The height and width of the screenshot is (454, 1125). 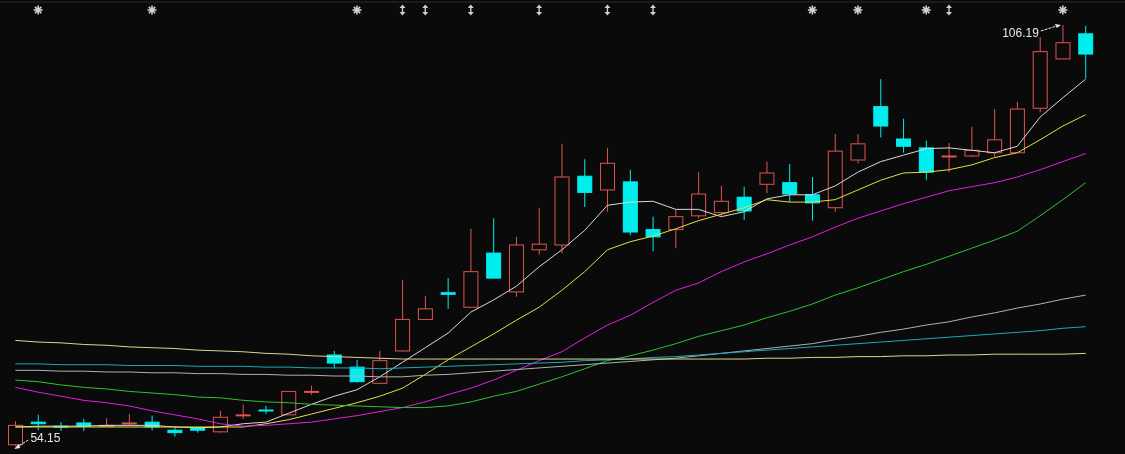 I want to click on annotation: 54.15, so click(x=45, y=438).